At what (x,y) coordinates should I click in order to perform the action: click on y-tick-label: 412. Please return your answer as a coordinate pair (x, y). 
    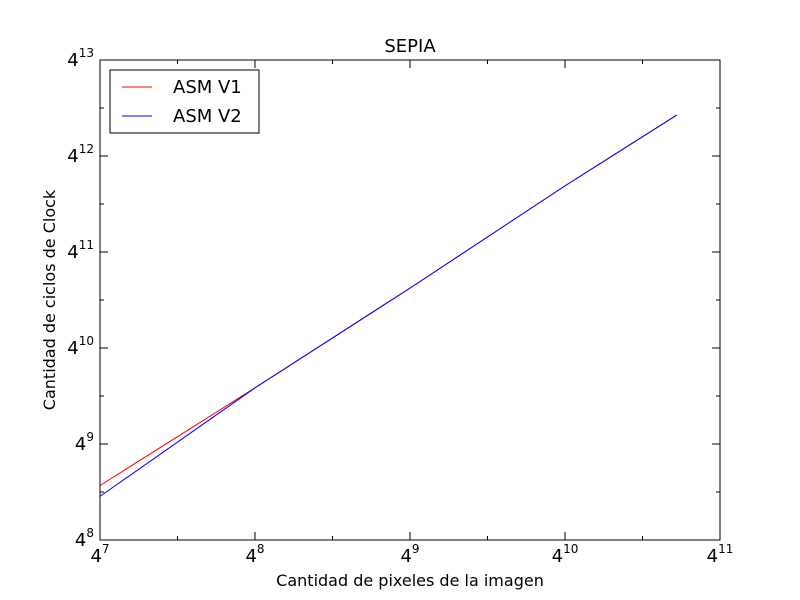
    Looking at the image, I should click on (80, 154).